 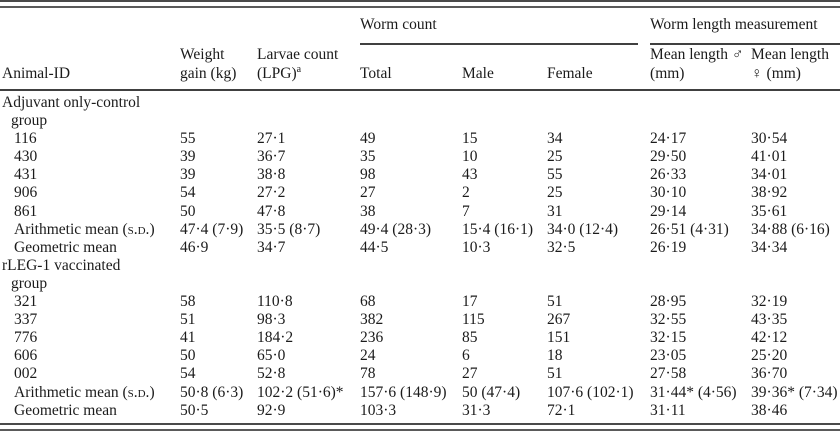 What do you see at coordinates (271, 175) in the screenshot?
I see `cell-larvae-count: 38·8` at bounding box center [271, 175].